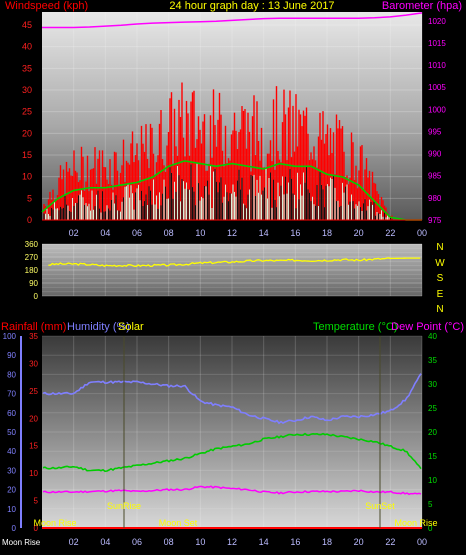 Image resolution: width=466 pixels, height=555 pixels. What do you see at coordinates (232, 270) in the screenshot?
I see `direction-panel` at bounding box center [232, 270].